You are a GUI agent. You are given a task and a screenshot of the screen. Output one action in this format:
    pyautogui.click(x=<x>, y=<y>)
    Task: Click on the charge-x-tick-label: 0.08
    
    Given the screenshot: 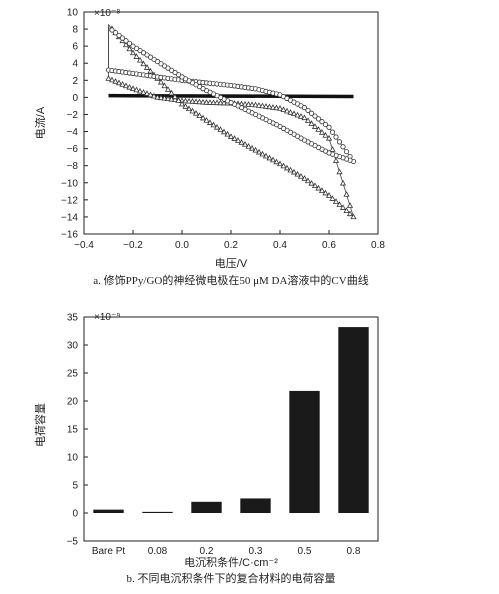 What is the action you would take?
    pyautogui.click(x=158, y=551)
    